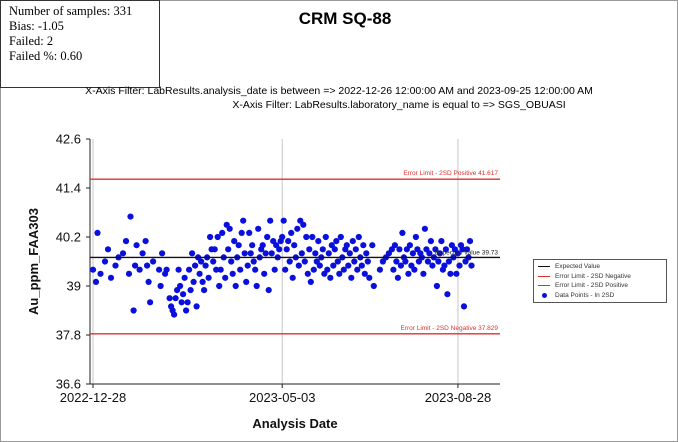 This screenshot has width=678, height=442. What do you see at coordinates (36, 26) in the screenshot?
I see `stat-bias: Bias: -1.05` at bounding box center [36, 26].